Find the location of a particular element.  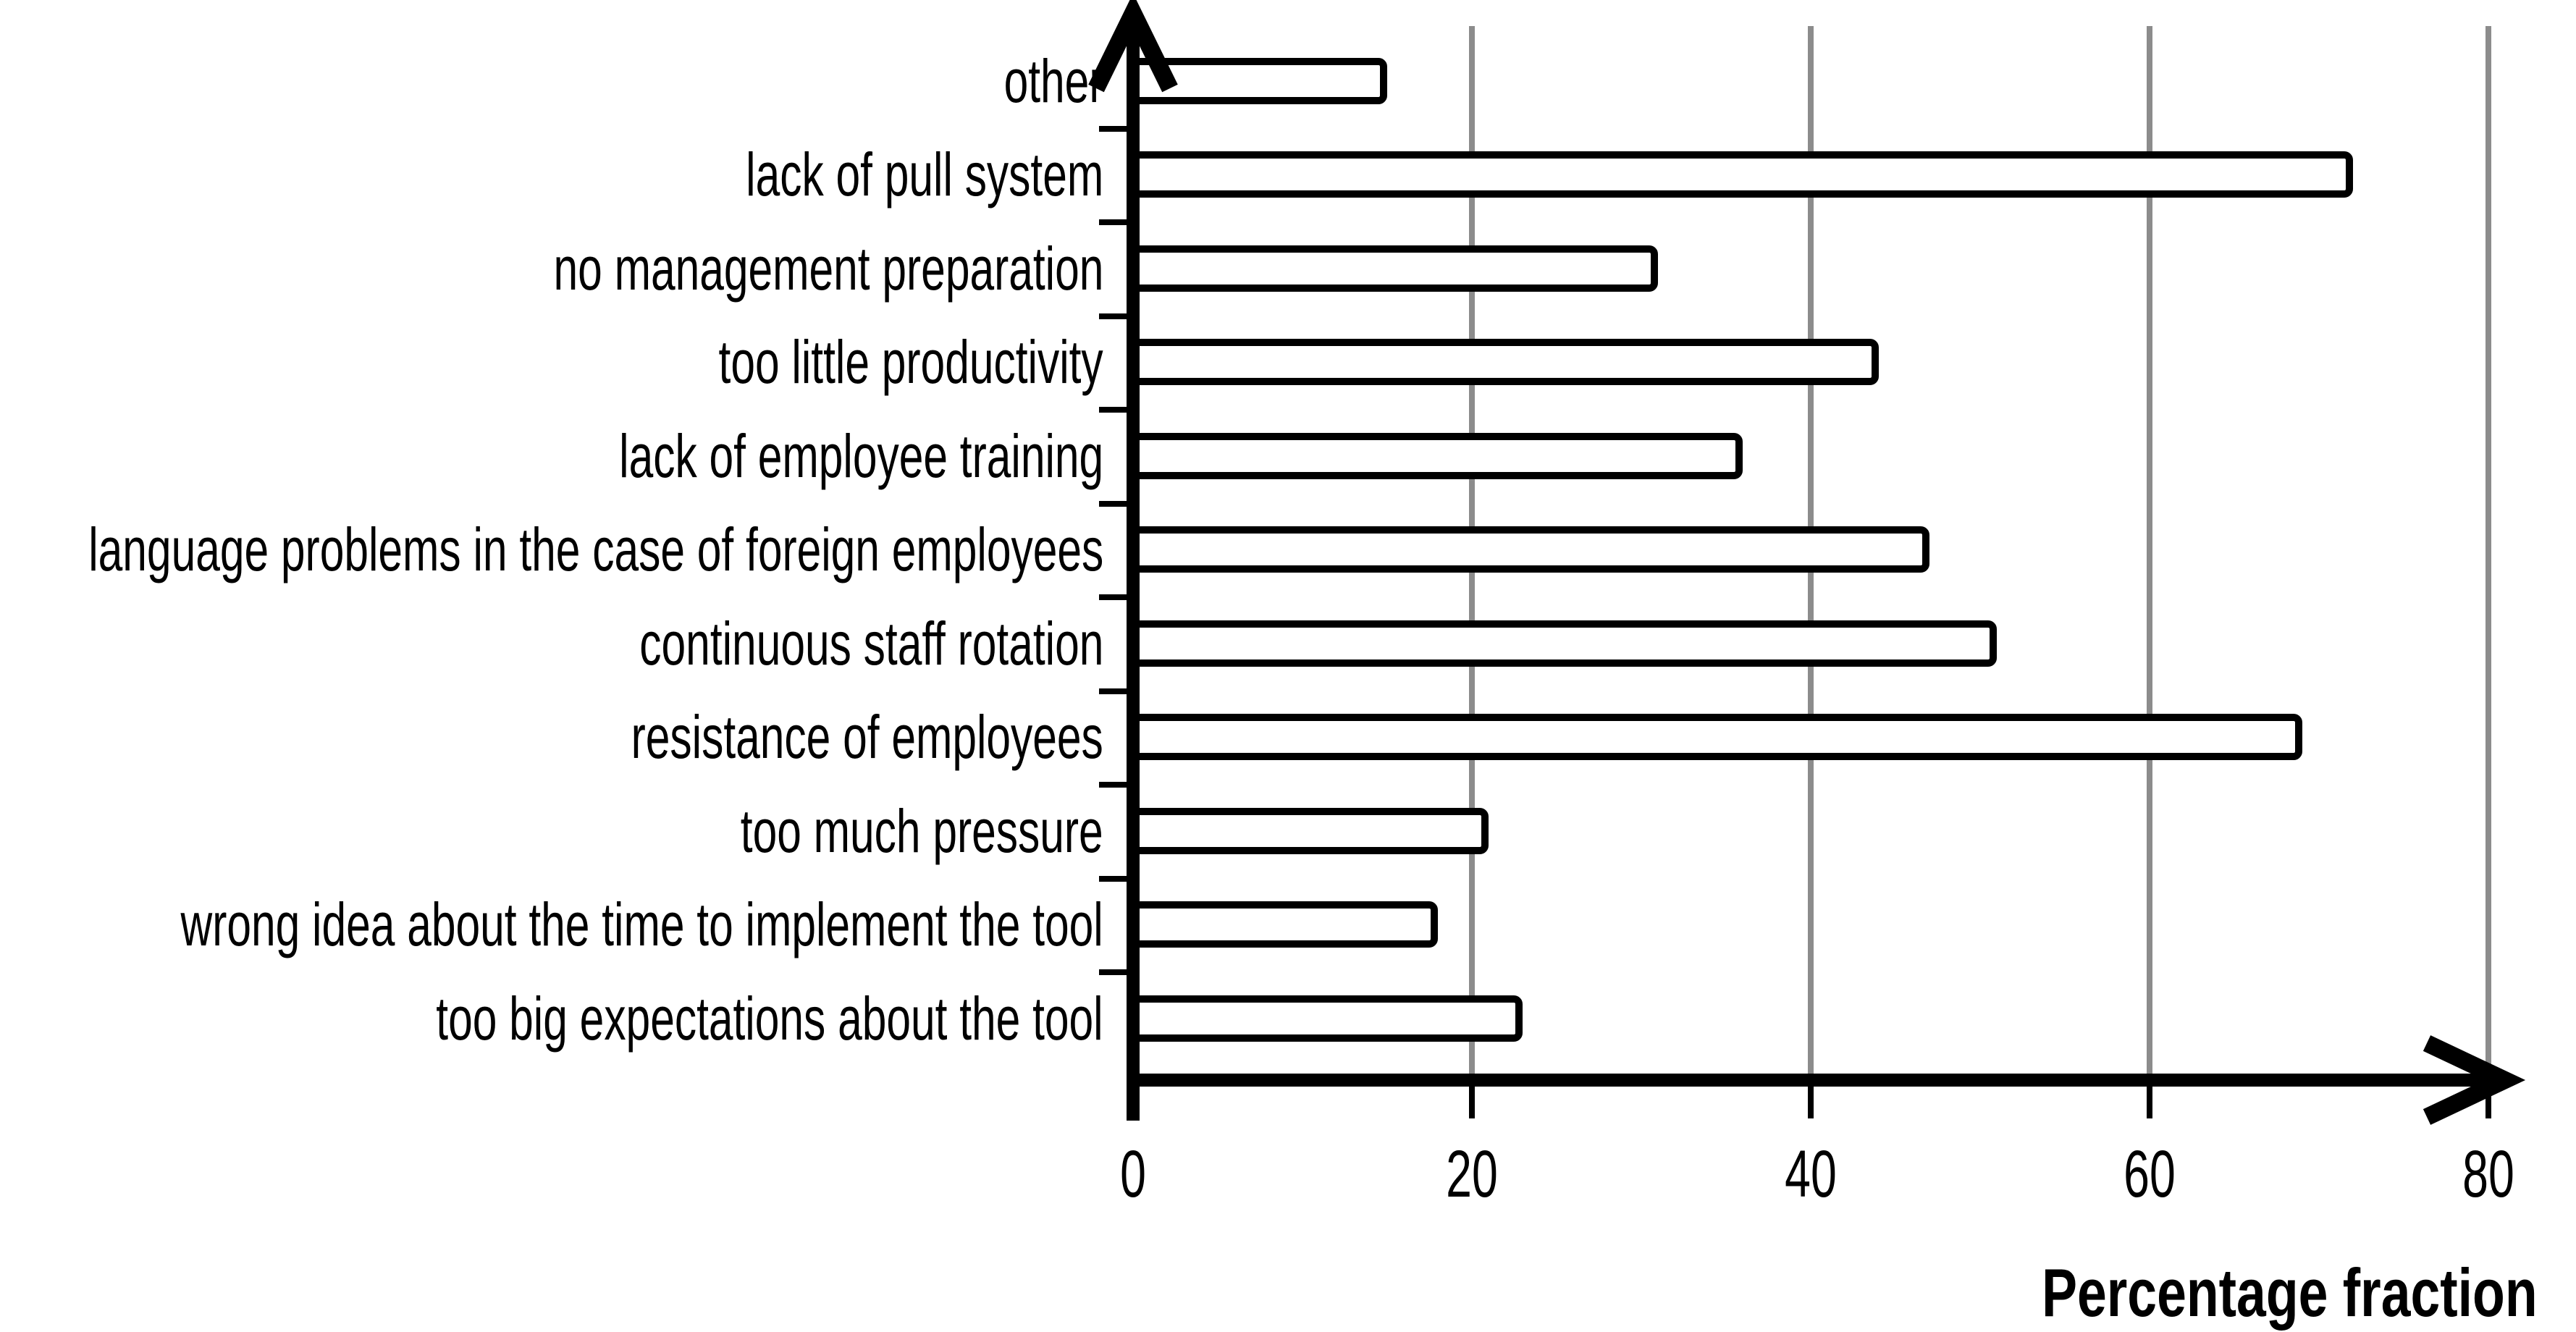

category-label: too much pressure is located at coordinates (922, 830).